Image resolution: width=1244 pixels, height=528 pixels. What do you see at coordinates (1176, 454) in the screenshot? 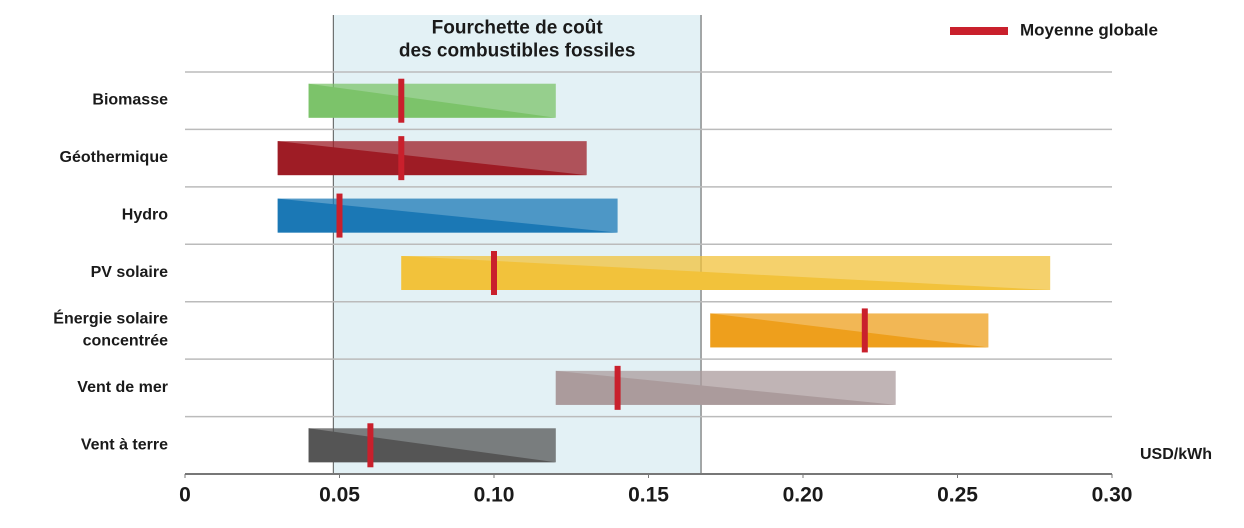
I see `x-axis-label: USD/kWh` at bounding box center [1176, 454].